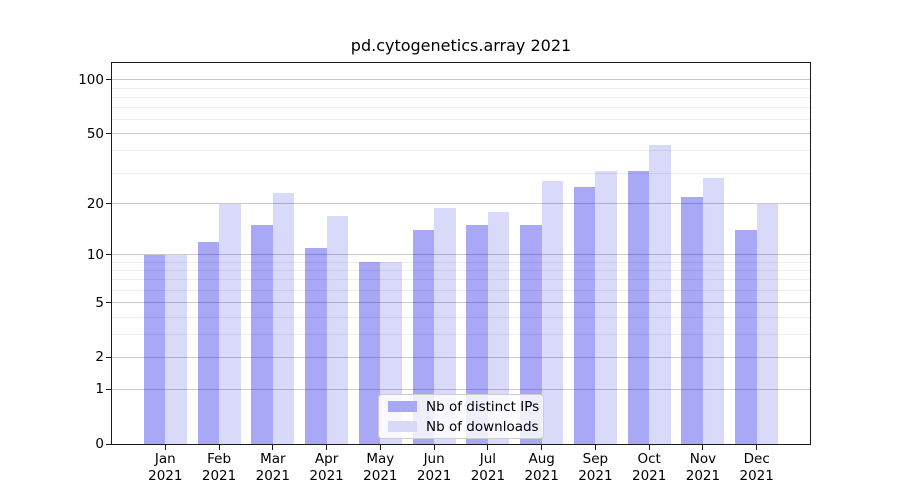  I want to click on bar-distinct-ips-aug, so click(531, 334).